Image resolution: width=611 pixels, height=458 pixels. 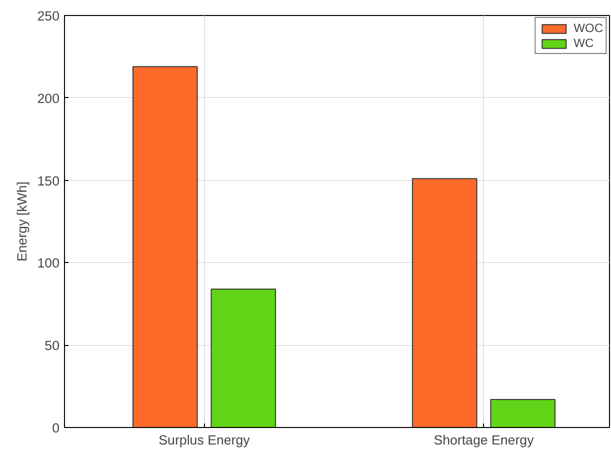 What do you see at coordinates (56, 428) in the screenshot?
I see `y-tick-label: 0` at bounding box center [56, 428].